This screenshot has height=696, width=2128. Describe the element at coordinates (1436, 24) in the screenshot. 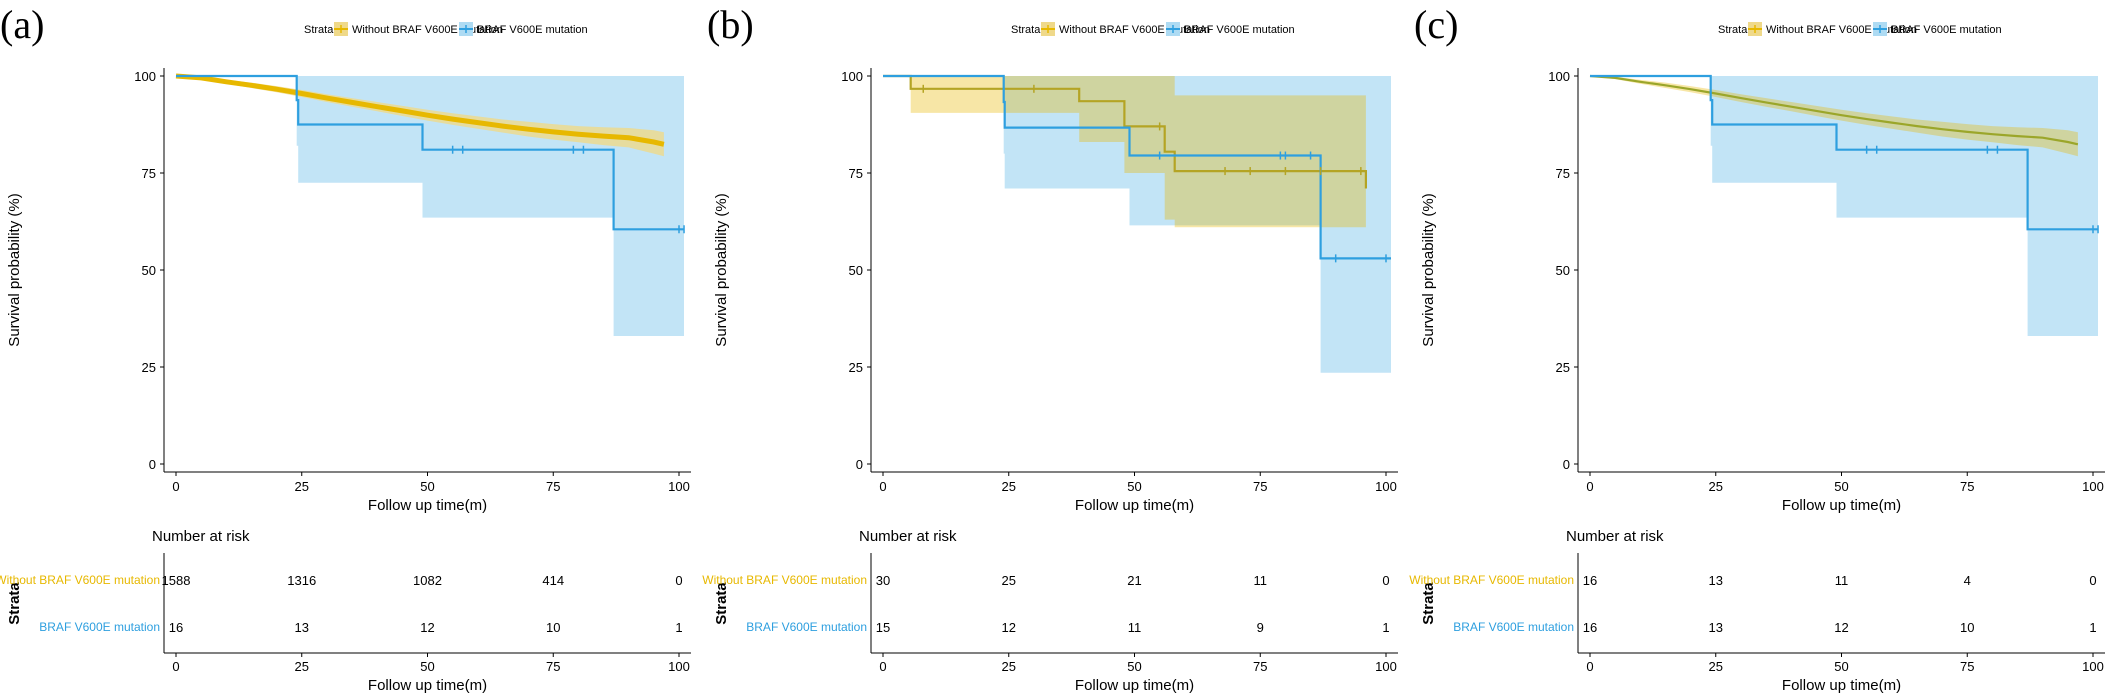

I see `panel-label: (c)` at that location.